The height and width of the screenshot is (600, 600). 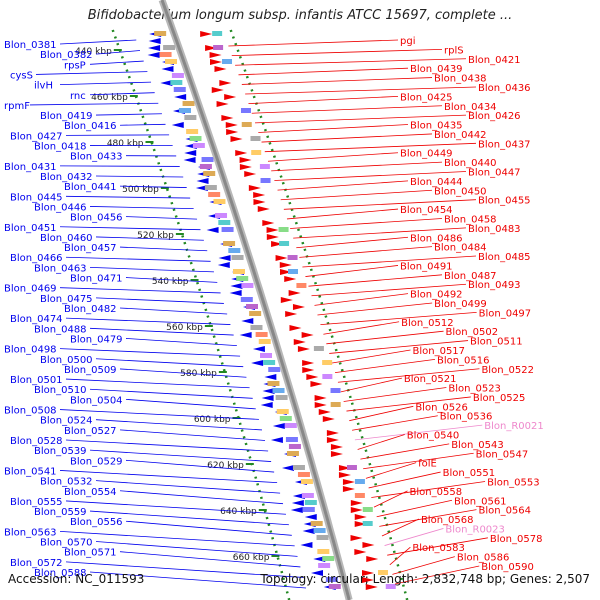 I want to click on left-gene-label: Blon_0456, so click(x=96, y=218).